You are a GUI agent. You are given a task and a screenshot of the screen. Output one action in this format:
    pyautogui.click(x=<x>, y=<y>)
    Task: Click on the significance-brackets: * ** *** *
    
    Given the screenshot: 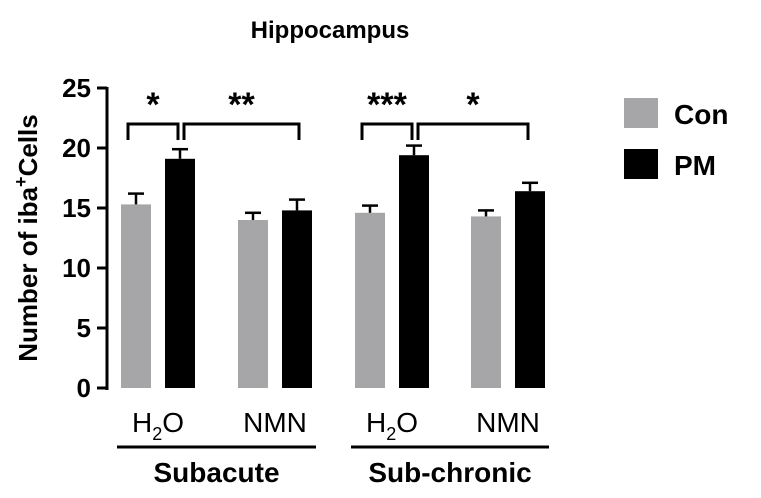 What is the action you would take?
    pyautogui.click(x=328, y=113)
    